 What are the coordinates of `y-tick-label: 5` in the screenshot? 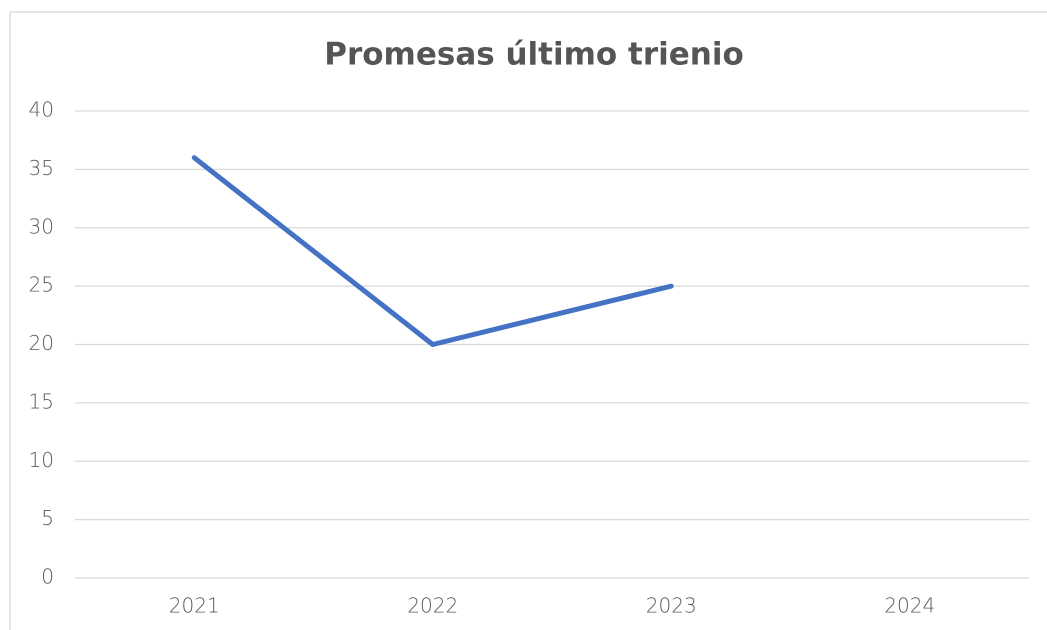 It's located at (47, 518).